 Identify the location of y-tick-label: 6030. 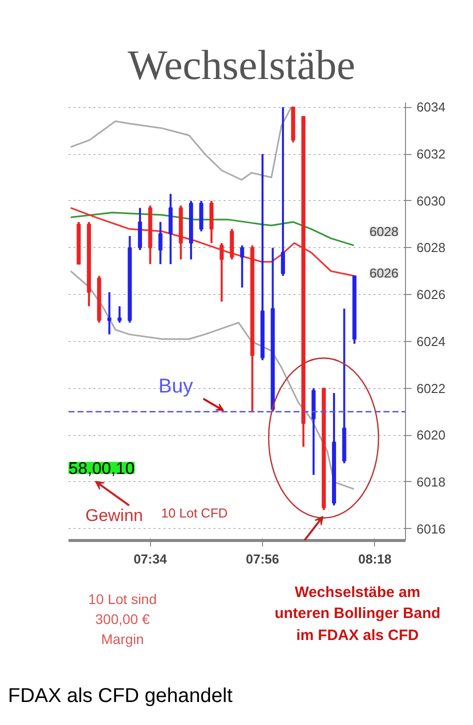
(431, 200).